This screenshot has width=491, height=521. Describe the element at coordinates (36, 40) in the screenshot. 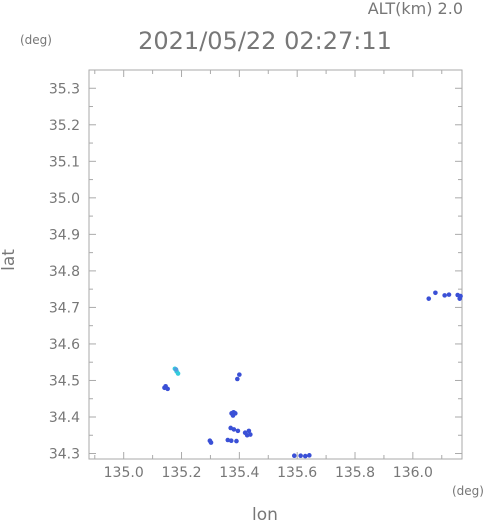

I see `y-unit-label: (deg)` at that location.